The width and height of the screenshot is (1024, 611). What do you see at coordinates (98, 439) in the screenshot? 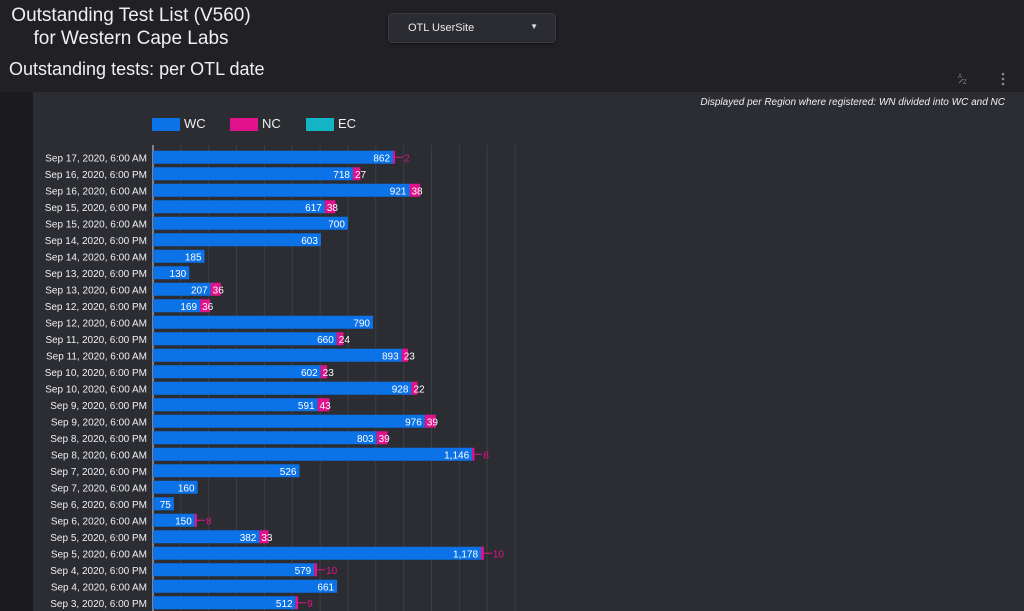
I see `category-label: Sep 8, 2020, 6:00 PM` at bounding box center [98, 439].